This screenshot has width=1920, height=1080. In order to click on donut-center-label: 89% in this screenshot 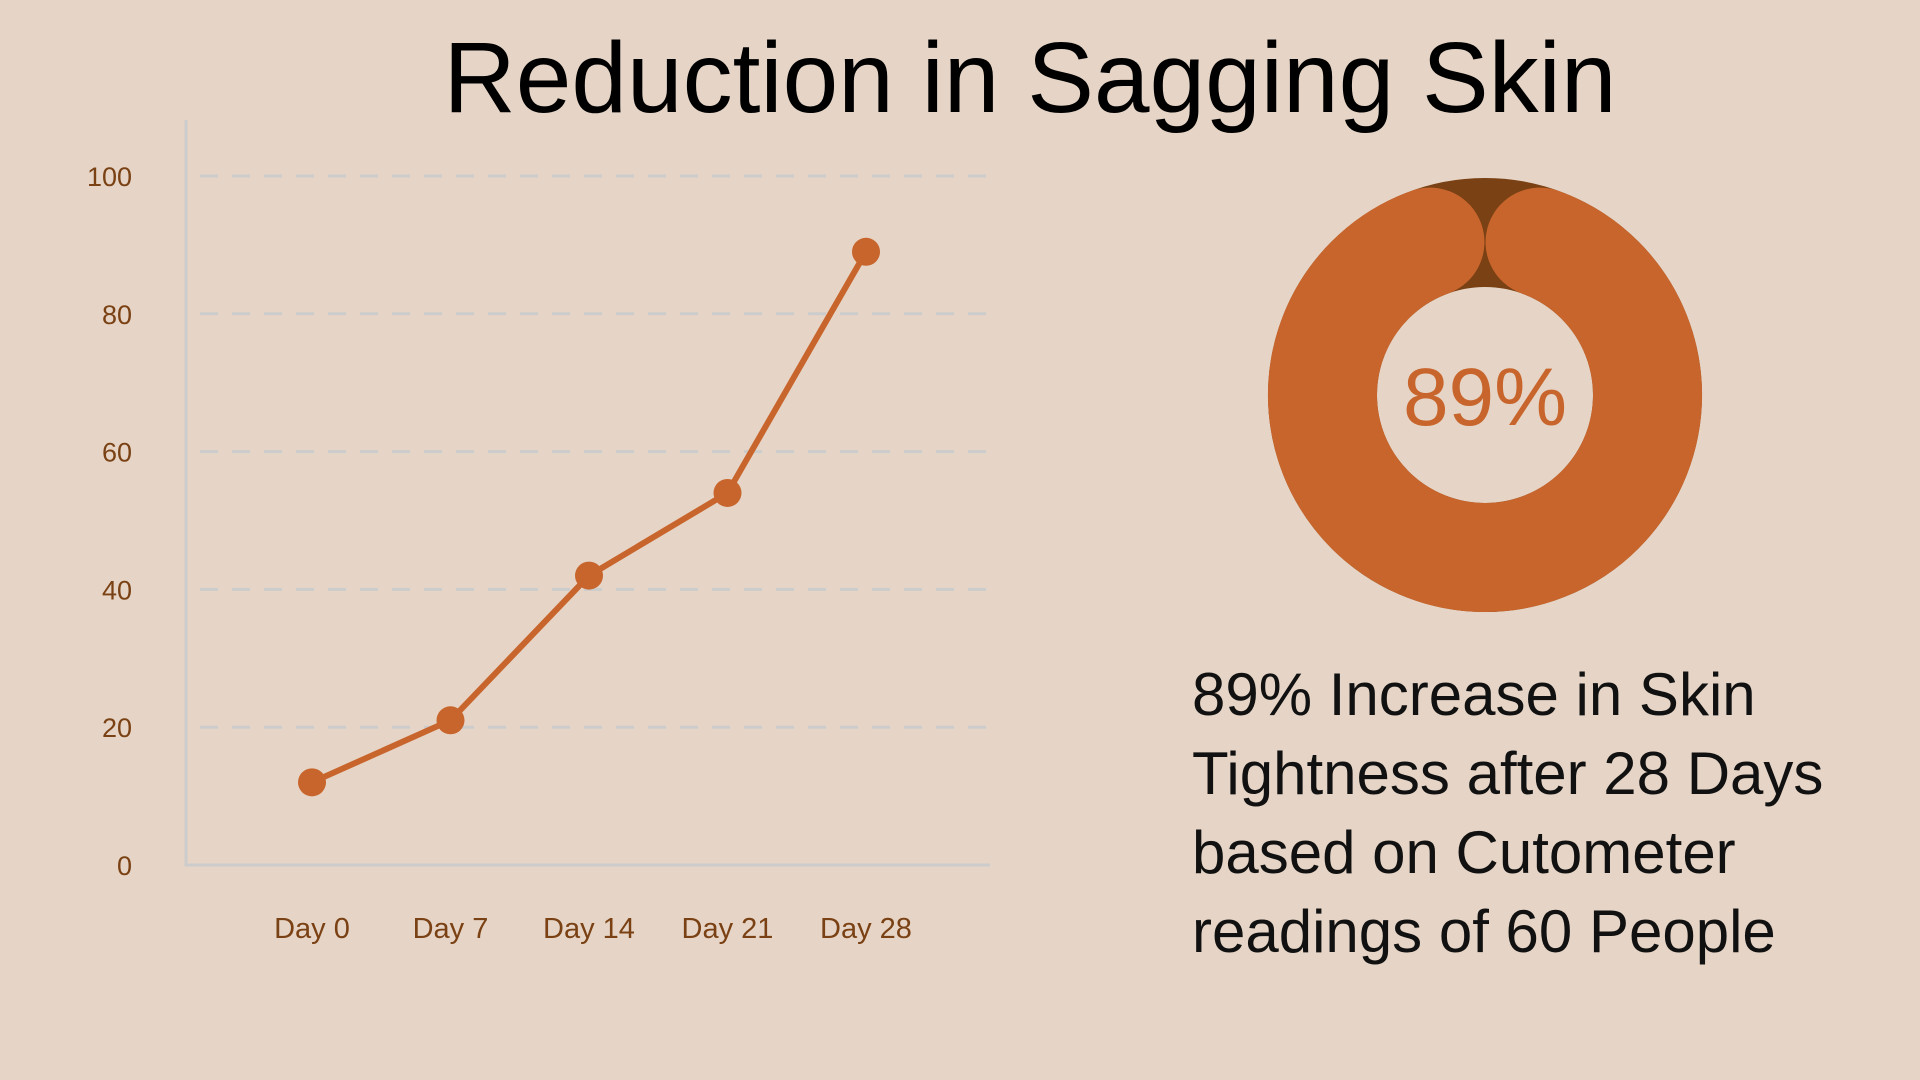, I will do `click(1485, 397)`.